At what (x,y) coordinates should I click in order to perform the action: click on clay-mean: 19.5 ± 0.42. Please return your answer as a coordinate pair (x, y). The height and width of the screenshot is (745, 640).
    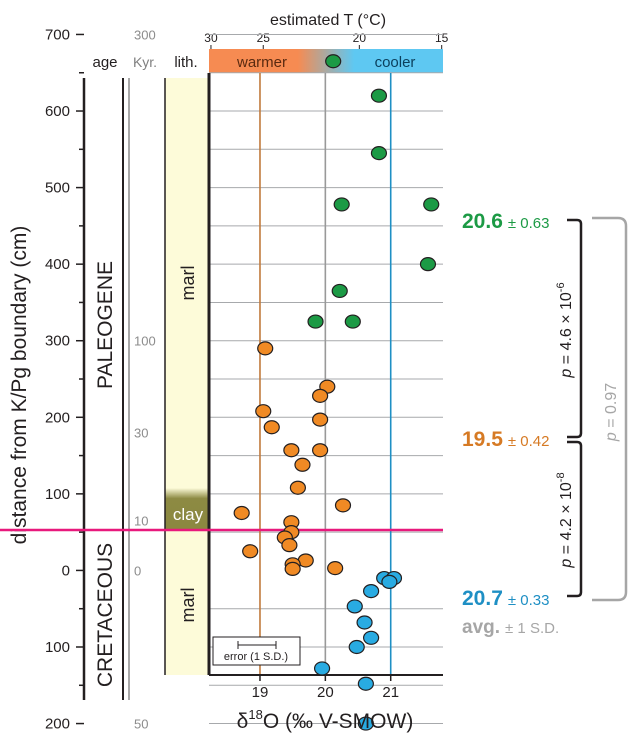
    Looking at the image, I should click on (505, 439).